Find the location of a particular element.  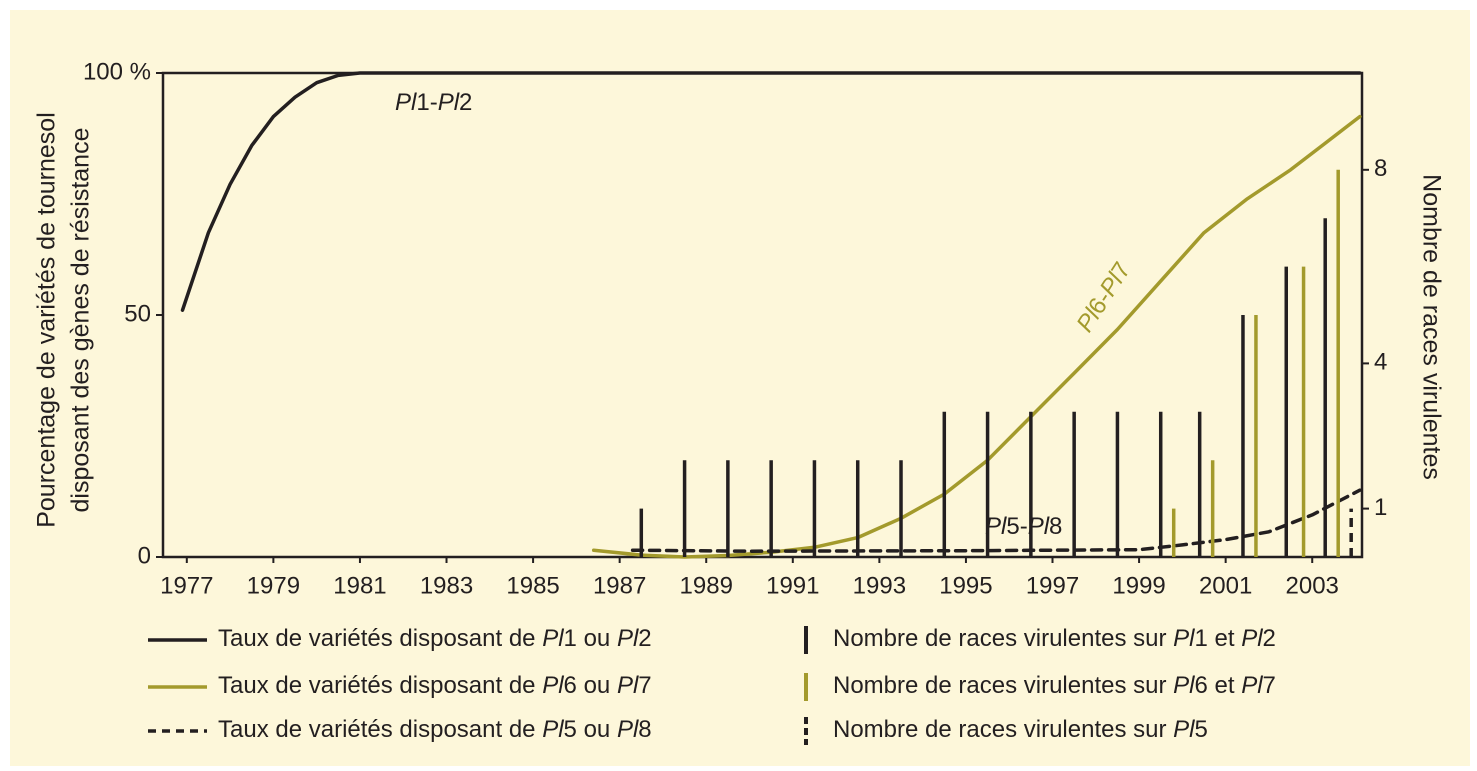

y-axis-label: Pourcentage de variétés de tournesol is located at coordinates (47, 320).